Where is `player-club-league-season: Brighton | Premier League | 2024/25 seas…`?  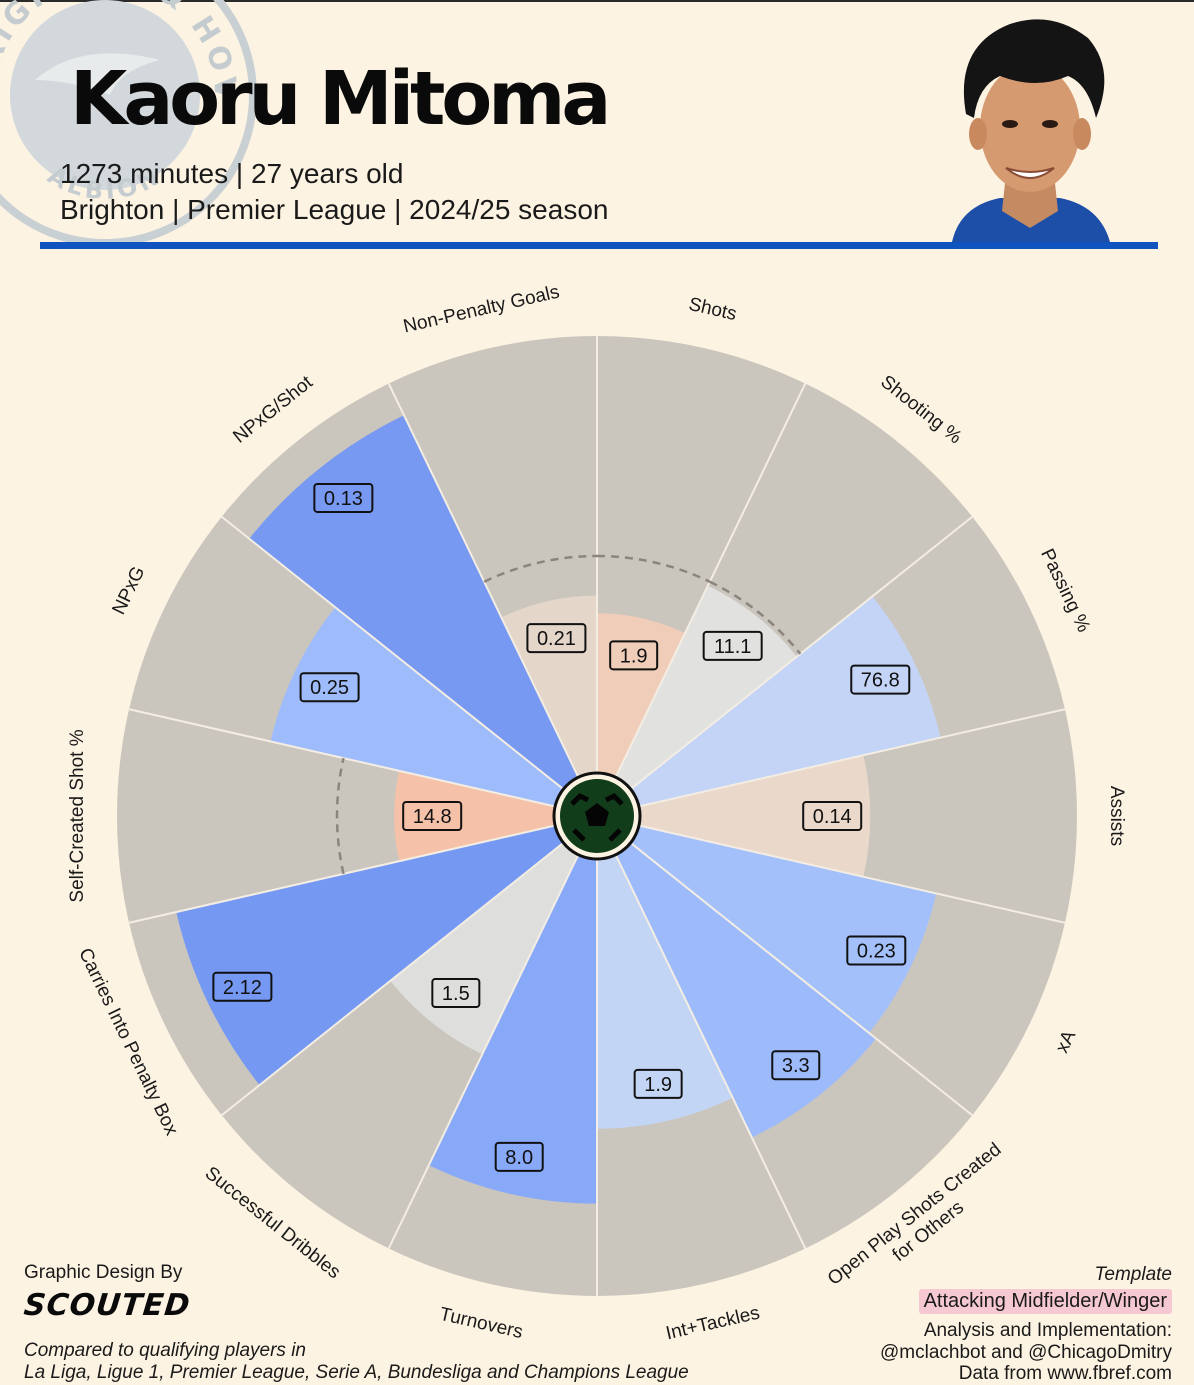
player-club-league-season: Brighton | Premier League | 2024/25 seas… is located at coordinates (334, 209).